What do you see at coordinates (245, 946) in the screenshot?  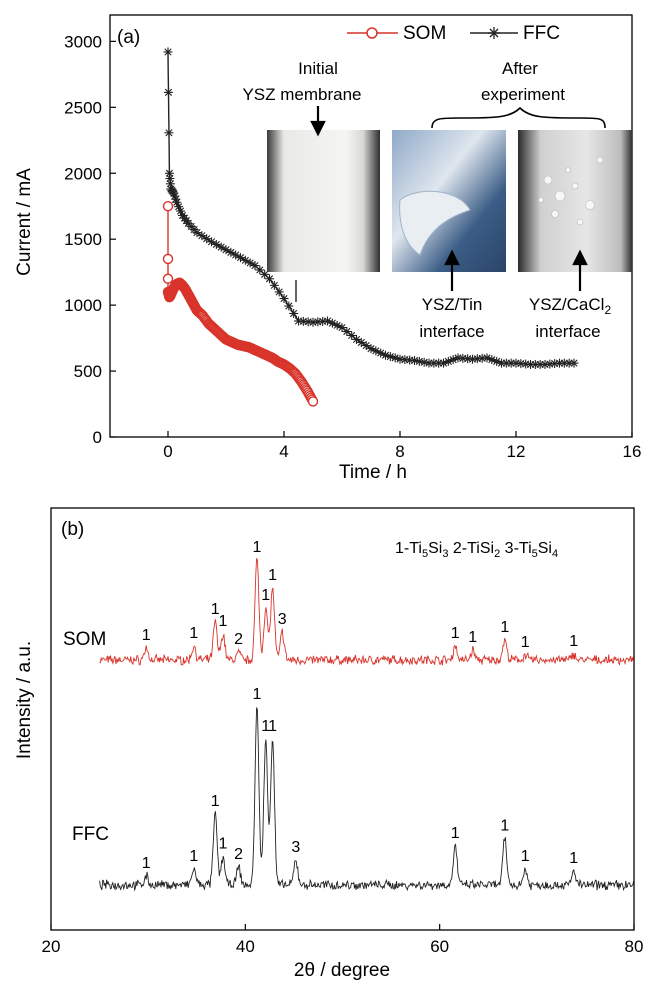 I see `b-x-tick-label: 40` at bounding box center [245, 946].